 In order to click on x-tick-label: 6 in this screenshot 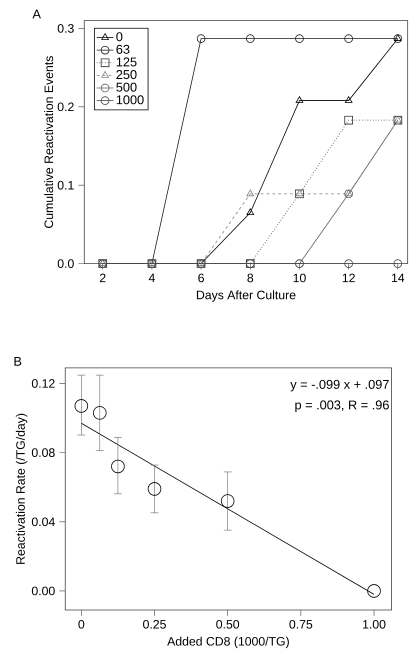, I will do `click(201, 278)`.